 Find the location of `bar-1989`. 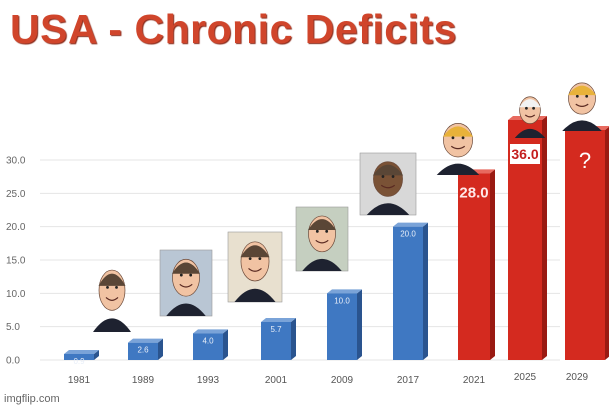

bar-1989 is located at coordinates (143, 351).